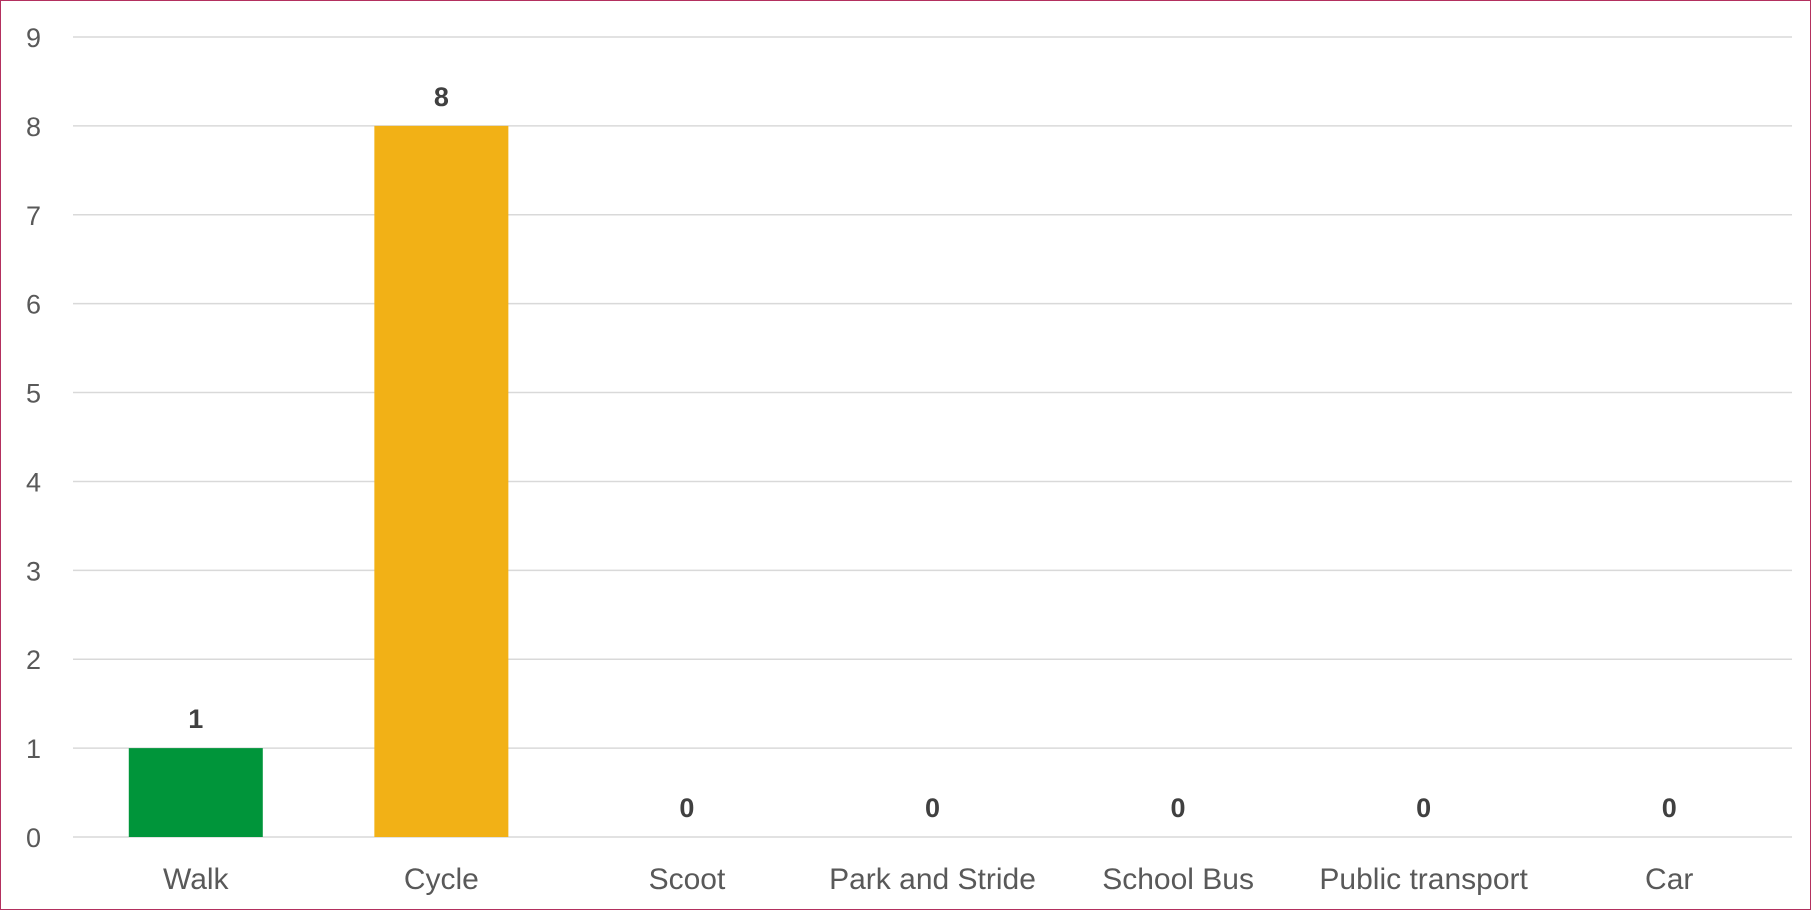 The height and width of the screenshot is (911, 1811). What do you see at coordinates (33, 38) in the screenshot?
I see `y-tick-label: 9` at bounding box center [33, 38].